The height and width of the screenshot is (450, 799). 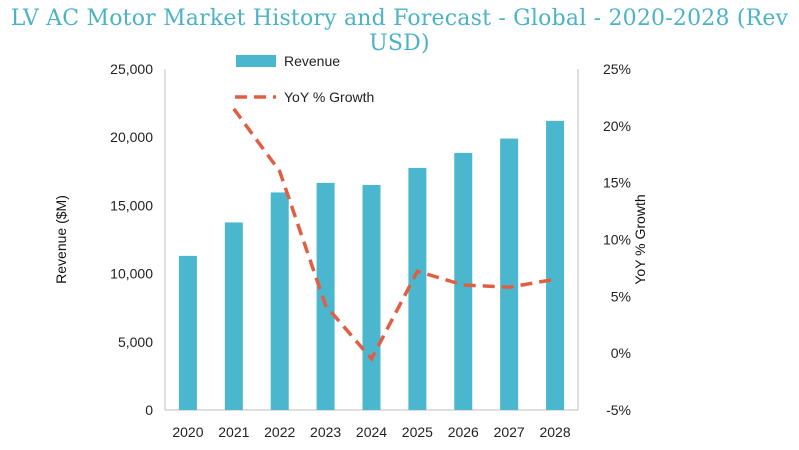 What do you see at coordinates (135, 342) in the screenshot?
I see `y-tick-label: 5,000` at bounding box center [135, 342].